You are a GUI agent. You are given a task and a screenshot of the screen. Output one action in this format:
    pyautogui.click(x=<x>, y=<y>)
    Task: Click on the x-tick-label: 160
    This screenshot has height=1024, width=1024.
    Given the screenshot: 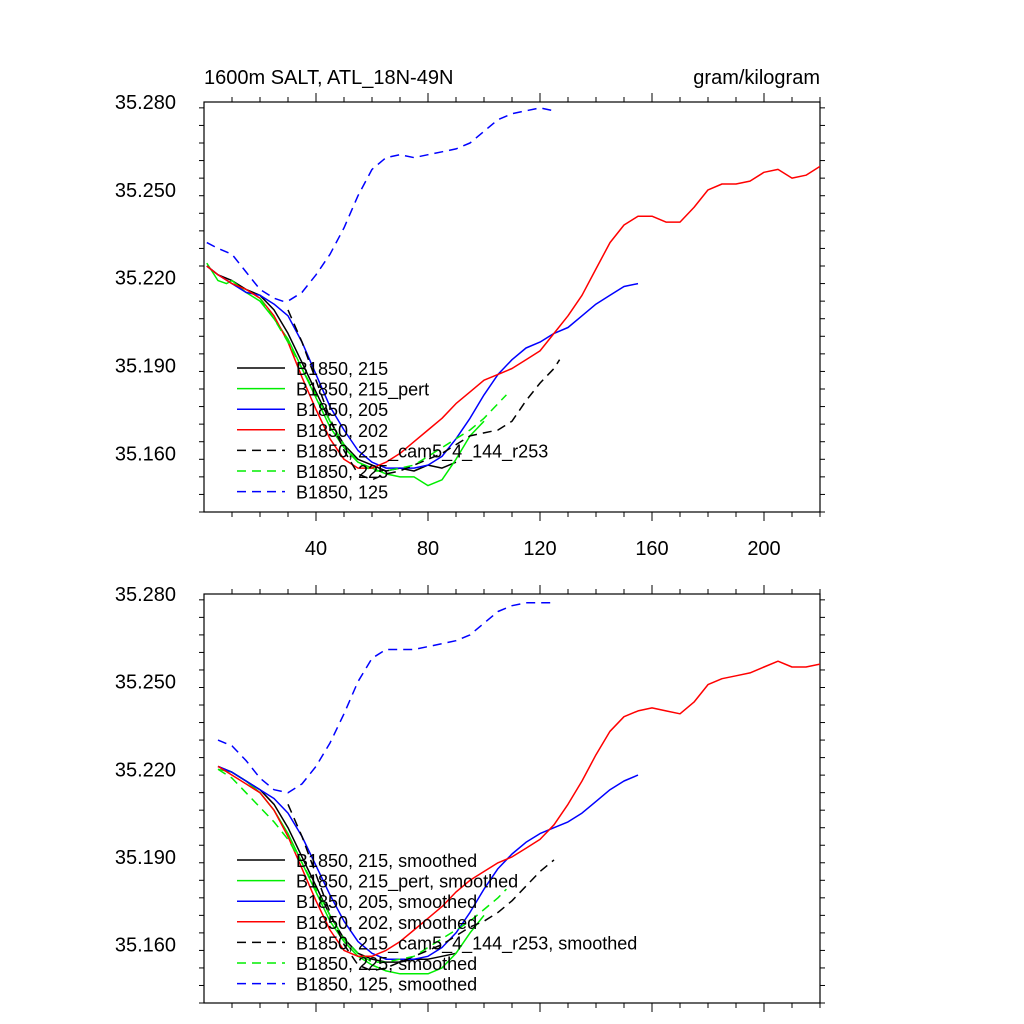 What is the action you would take?
    pyautogui.click(x=651, y=549)
    